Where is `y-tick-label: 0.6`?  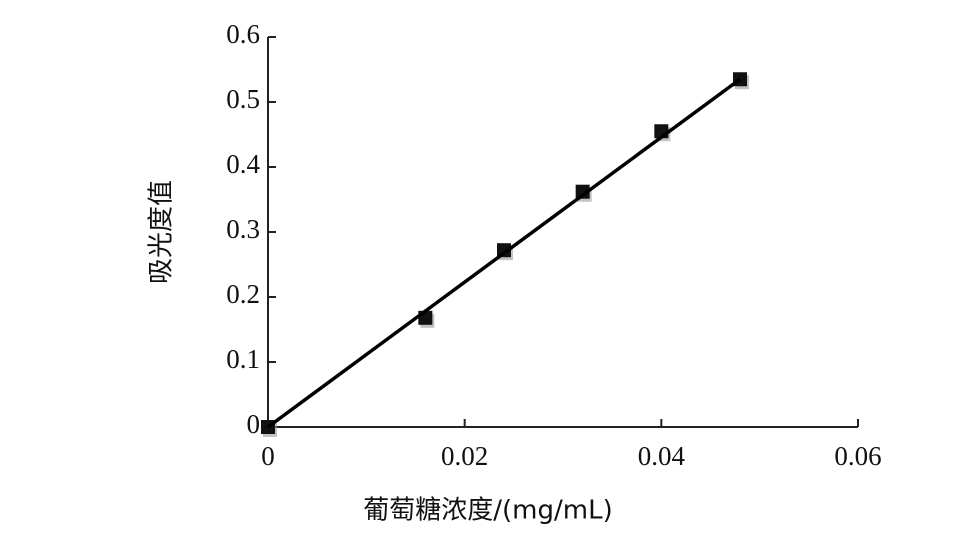 y-tick-label: 0.6 is located at coordinates (243, 34).